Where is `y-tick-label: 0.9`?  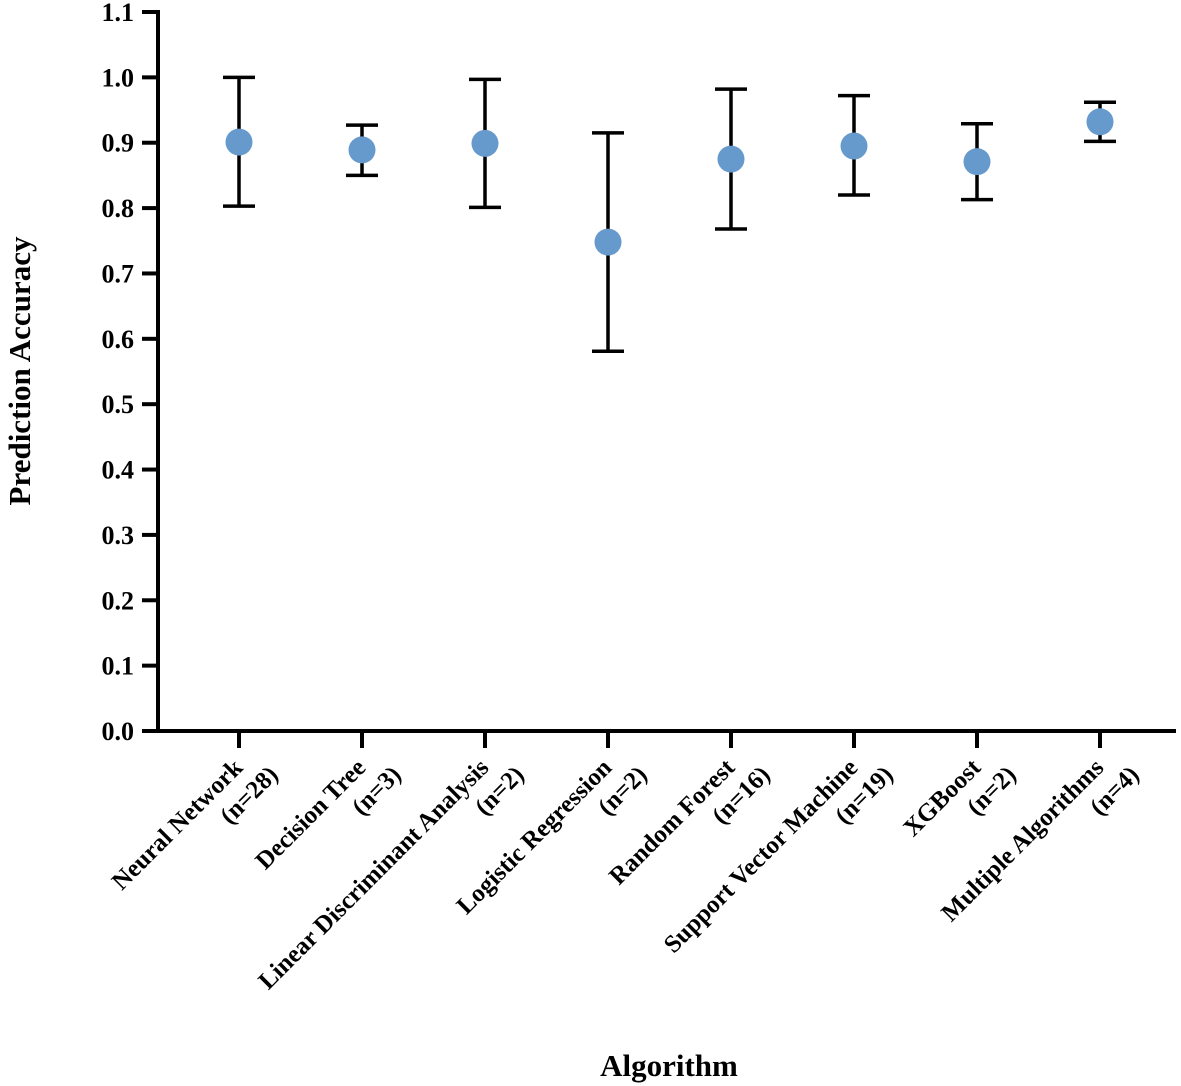
y-tick-label: 0.9 is located at coordinates (118, 143).